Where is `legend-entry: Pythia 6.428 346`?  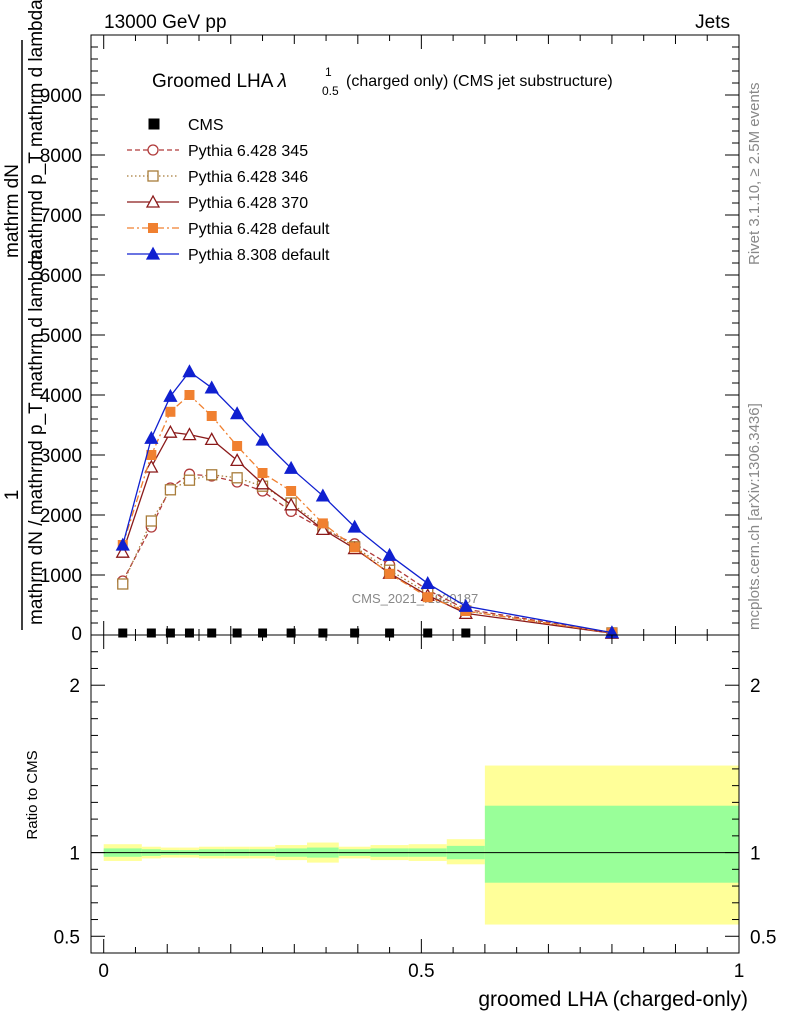 legend-entry: Pythia 6.428 346 is located at coordinates (217, 177).